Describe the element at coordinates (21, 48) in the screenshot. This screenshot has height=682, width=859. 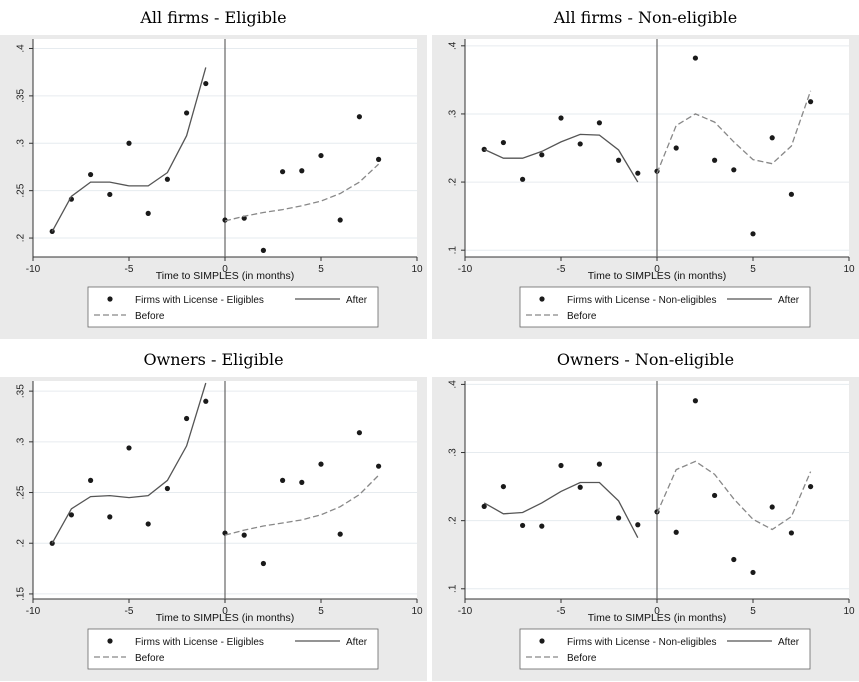
I see `y-tick-label: .4` at that location.